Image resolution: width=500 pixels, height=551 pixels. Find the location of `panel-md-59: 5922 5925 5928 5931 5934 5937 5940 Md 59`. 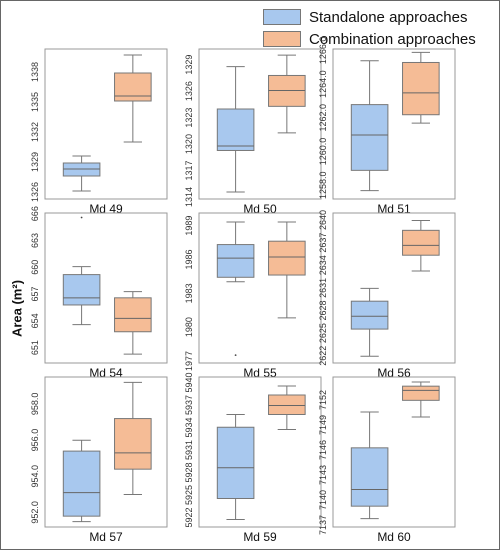

panel-md-59: 5922 5925 5928 5931 5934 5937 5940 Md 59 is located at coordinates (253, 458).